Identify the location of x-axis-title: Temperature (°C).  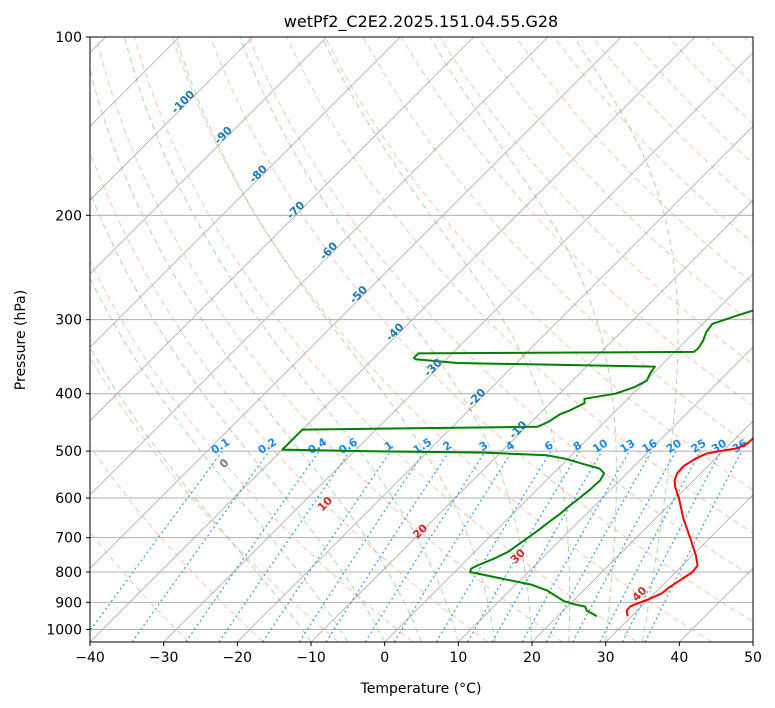
(421, 689).